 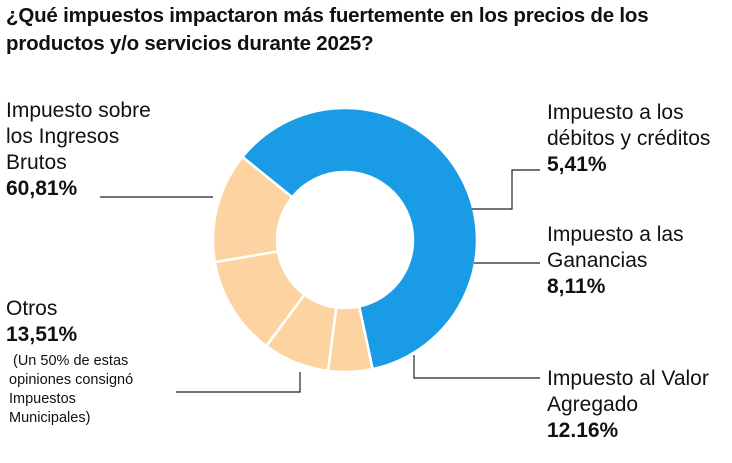 I want to click on leader-iva, so click(x=476, y=367).